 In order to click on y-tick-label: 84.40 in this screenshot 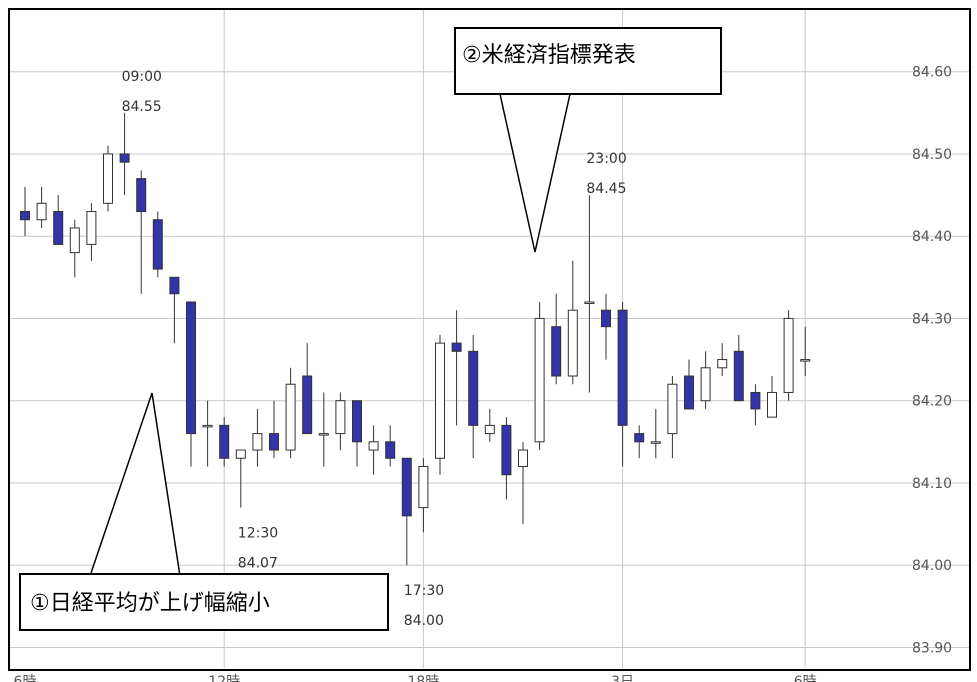, I will do `click(932, 237)`.